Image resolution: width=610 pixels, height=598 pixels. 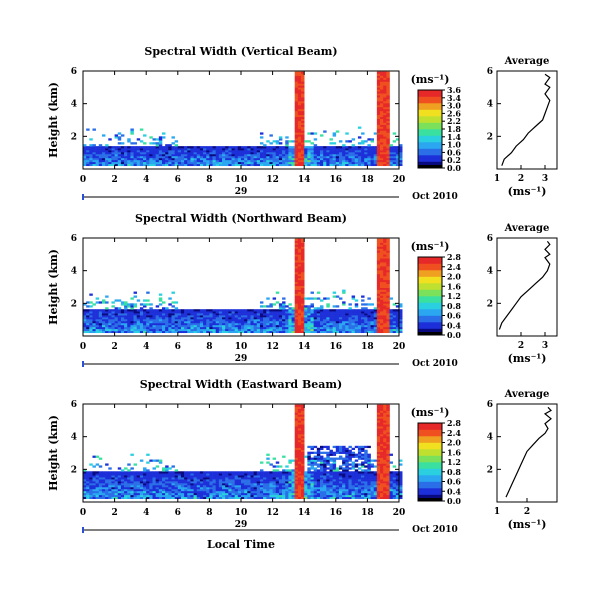 I want to click on colorbar-segment, so click(x=430, y=93).